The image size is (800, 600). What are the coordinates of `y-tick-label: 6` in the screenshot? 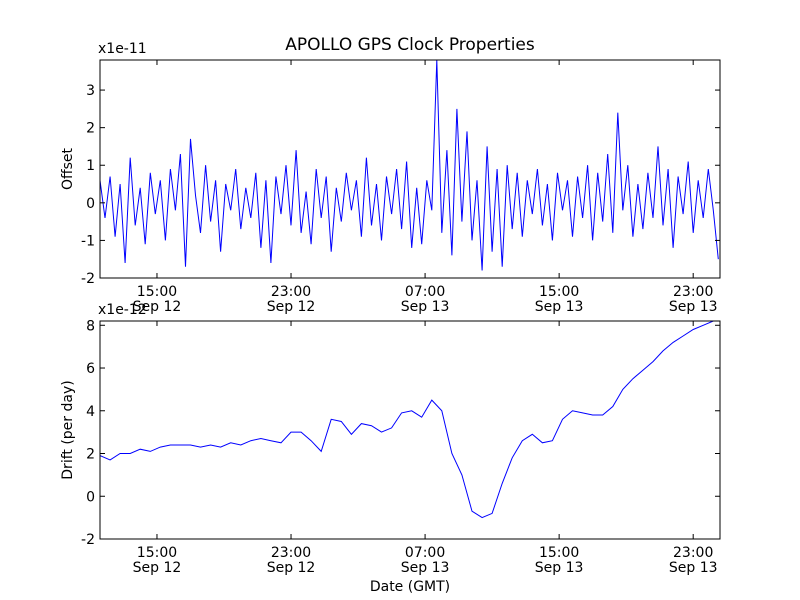 It's located at (90, 369).